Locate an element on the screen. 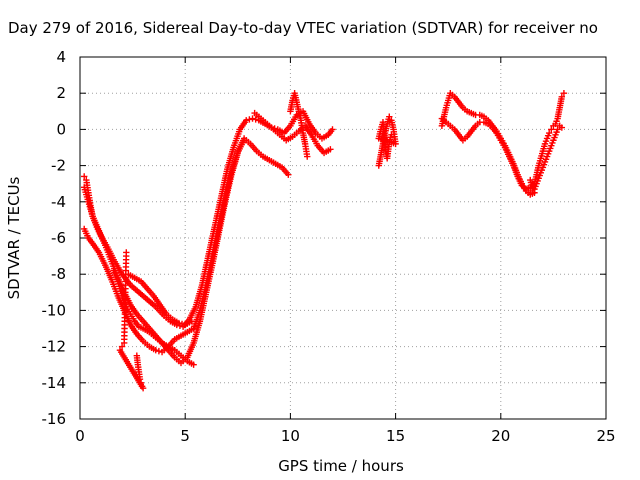 This screenshot has height=480, width=640. x-tick-label: 0 is located at coordinates (80, 436).